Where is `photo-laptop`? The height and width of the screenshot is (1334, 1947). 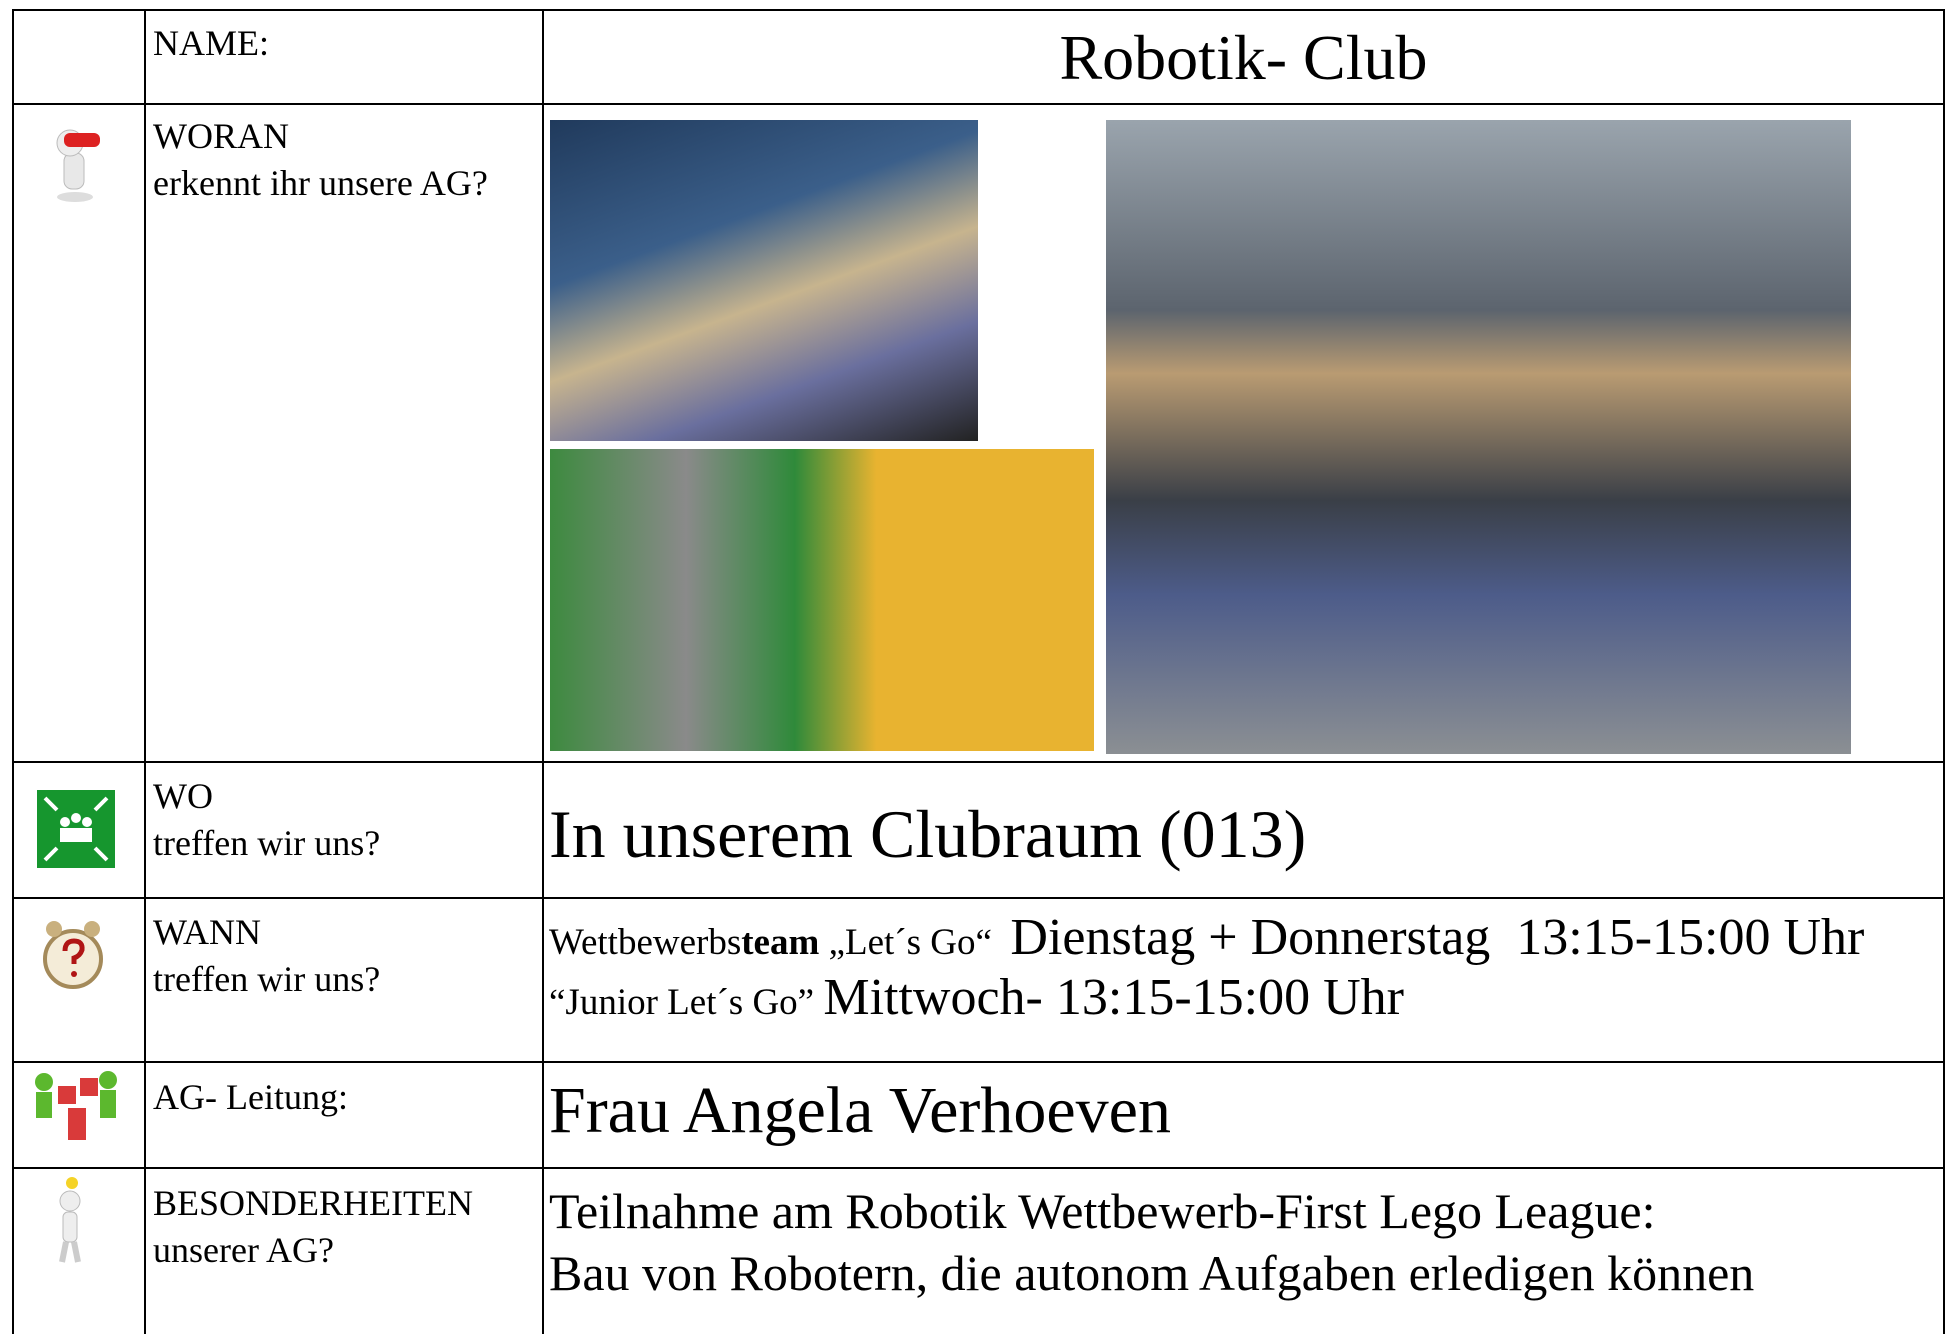 photo-laptop is located at coordinates (764, 280).